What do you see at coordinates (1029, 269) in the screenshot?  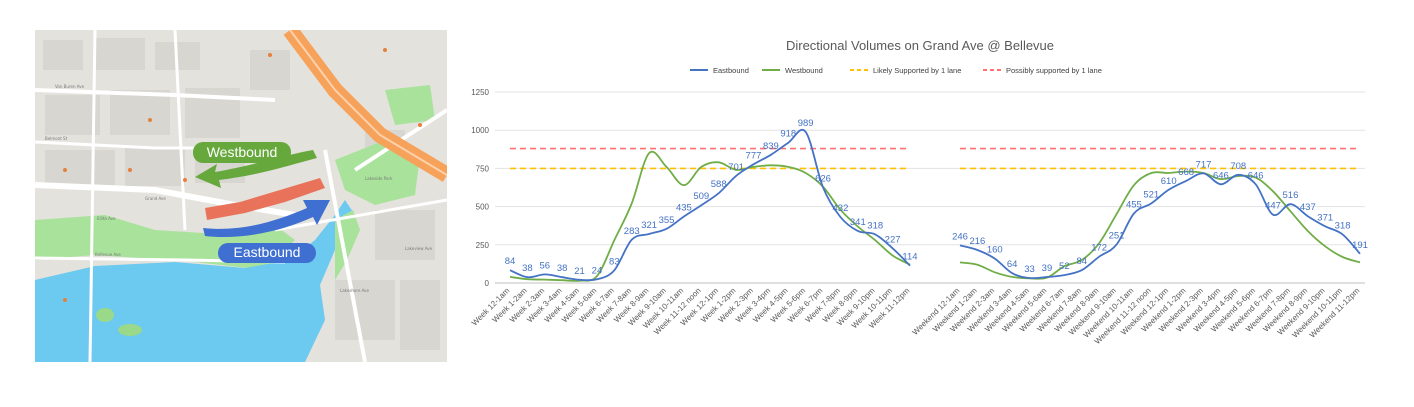 I see `eastbound-data-label: 33` at bounding box center [1029, 269].